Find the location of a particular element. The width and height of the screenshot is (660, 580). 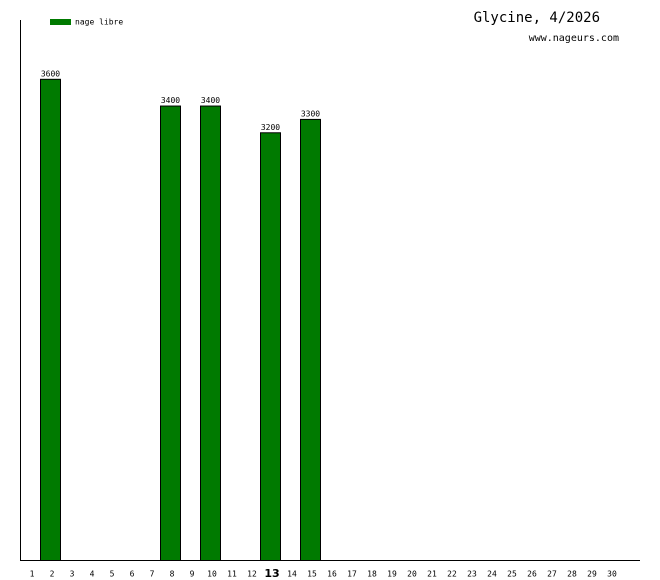

data-label: 3200 is located at coordinates (270, 127).